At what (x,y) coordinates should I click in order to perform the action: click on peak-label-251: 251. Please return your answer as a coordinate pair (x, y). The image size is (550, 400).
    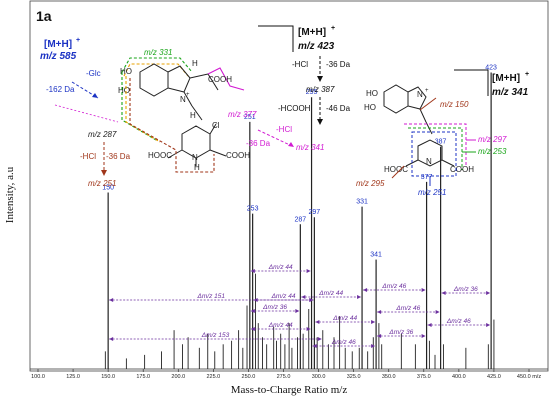
    Looking at the image, I should click on (250, 117).